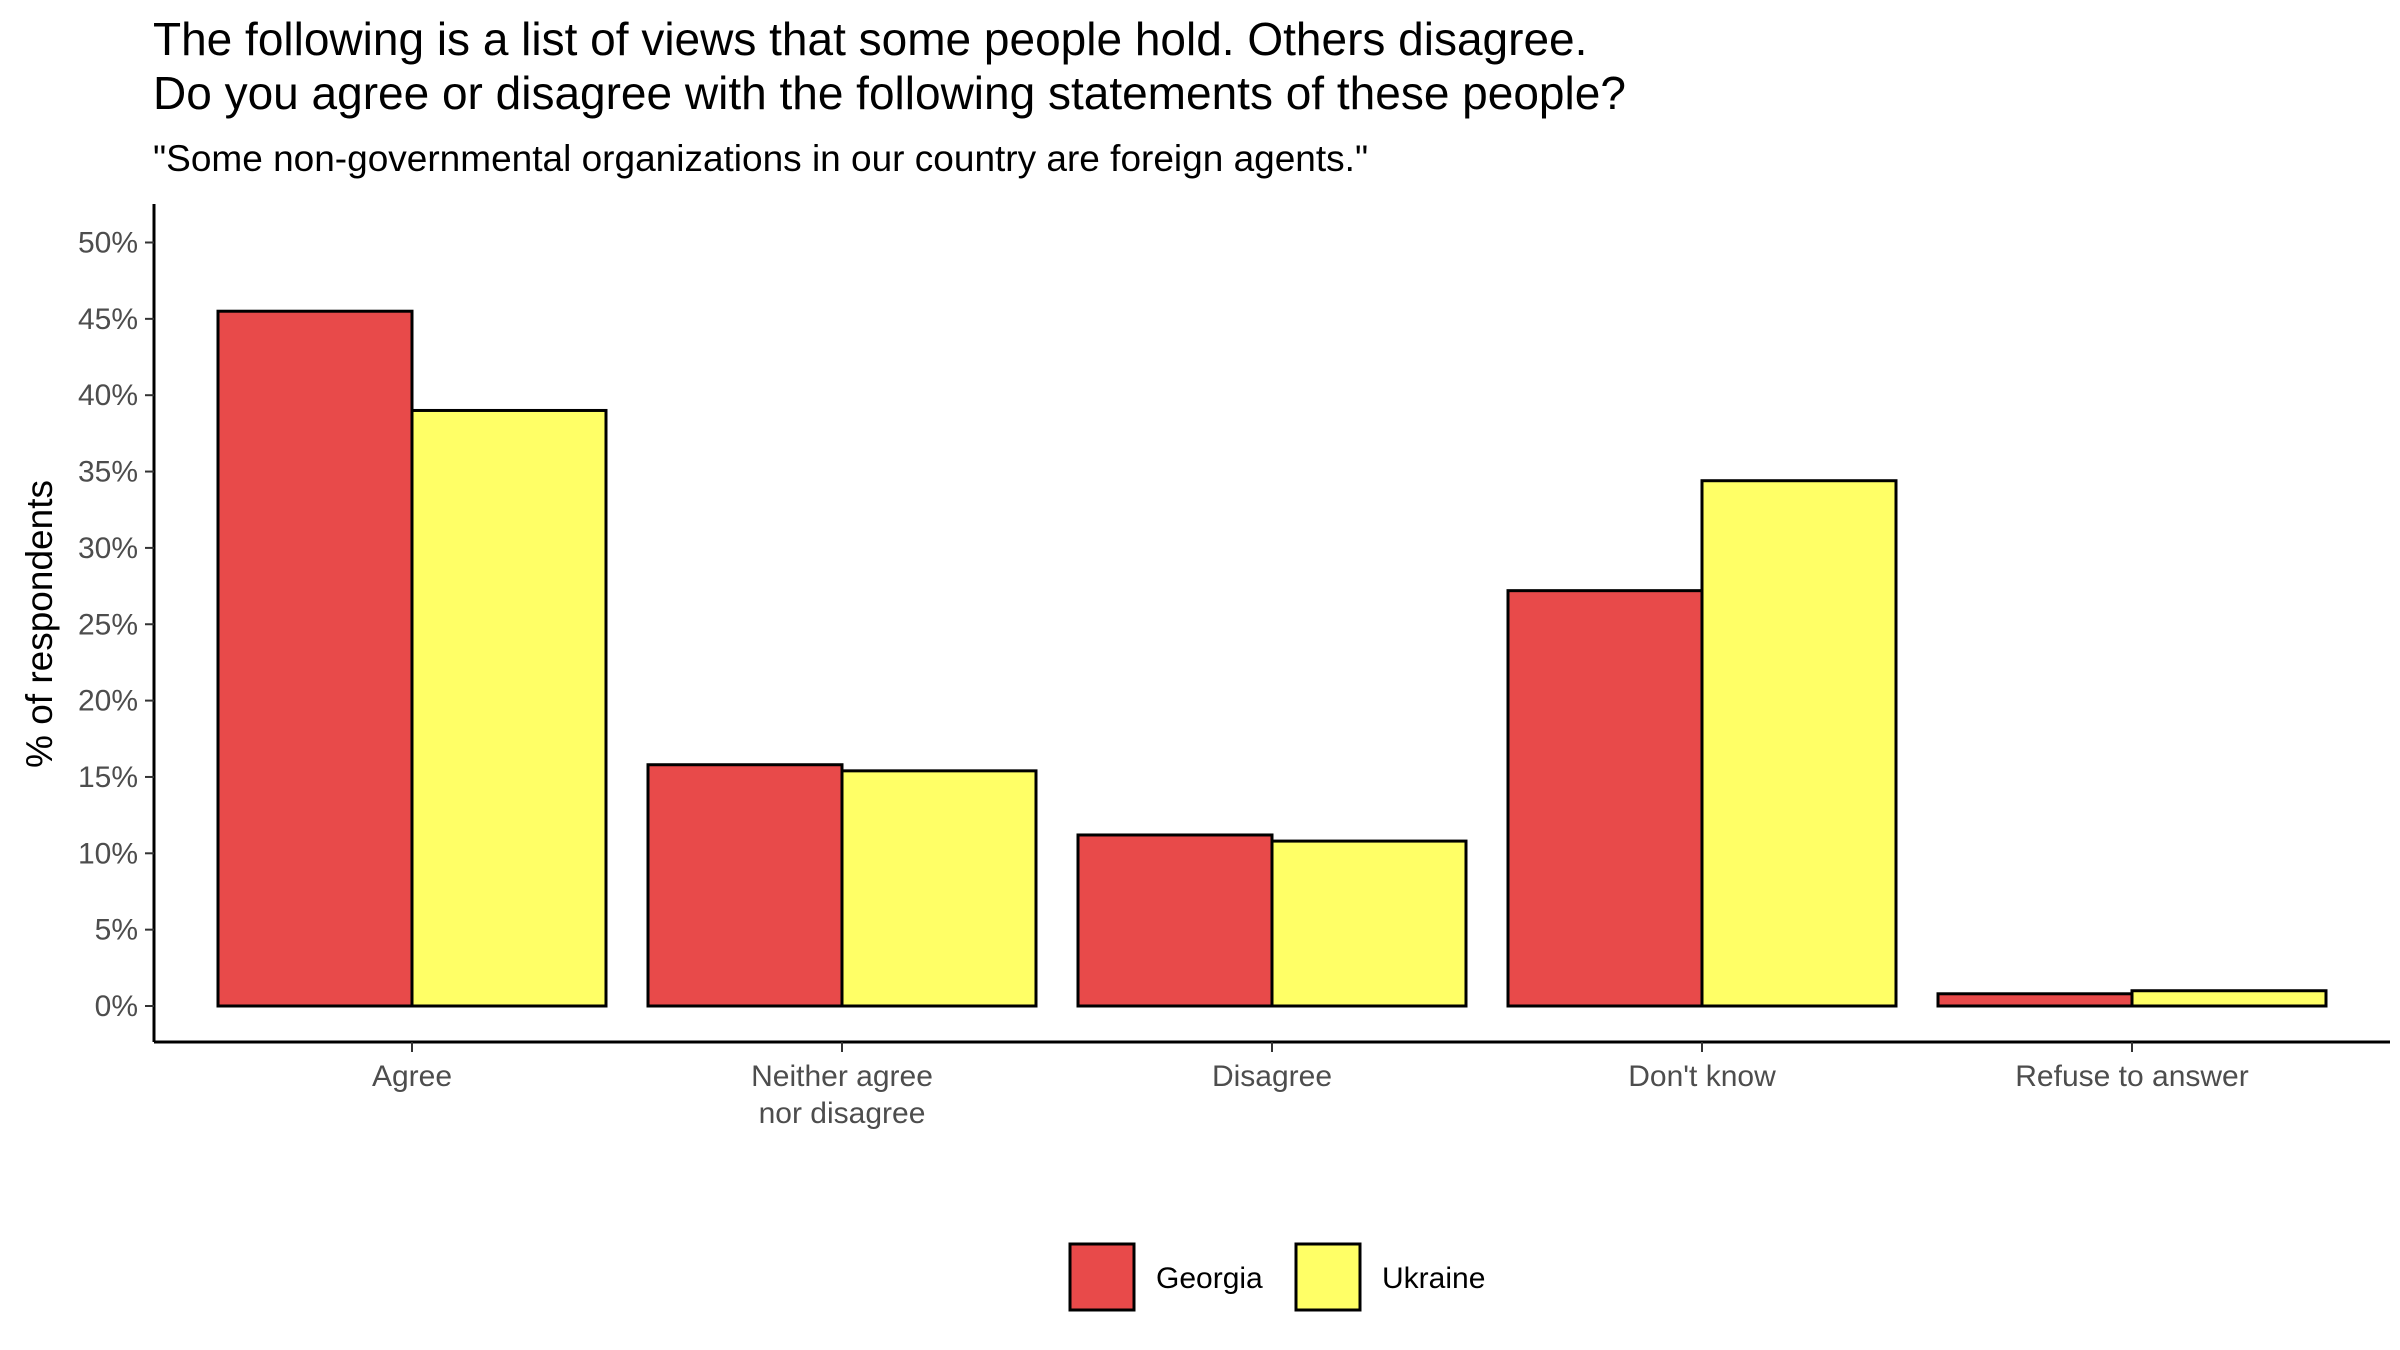 The height and width of the screenshot is (1350, 2400). I want to click on x-tick-label: Don't know, so click(1702, 1076).